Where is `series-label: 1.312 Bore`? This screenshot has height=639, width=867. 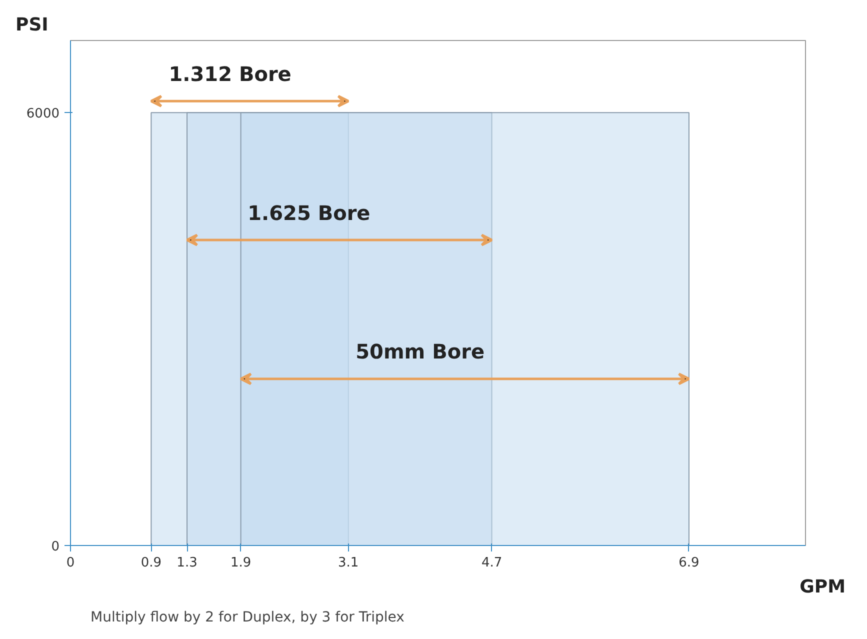 series-label: 1.312 Bore is located at coordinates (230, 74).